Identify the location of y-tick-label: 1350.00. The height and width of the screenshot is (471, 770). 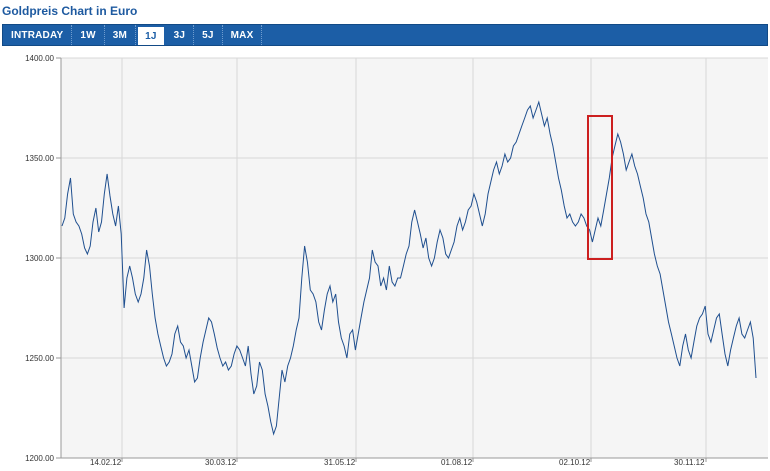
(39, 158).